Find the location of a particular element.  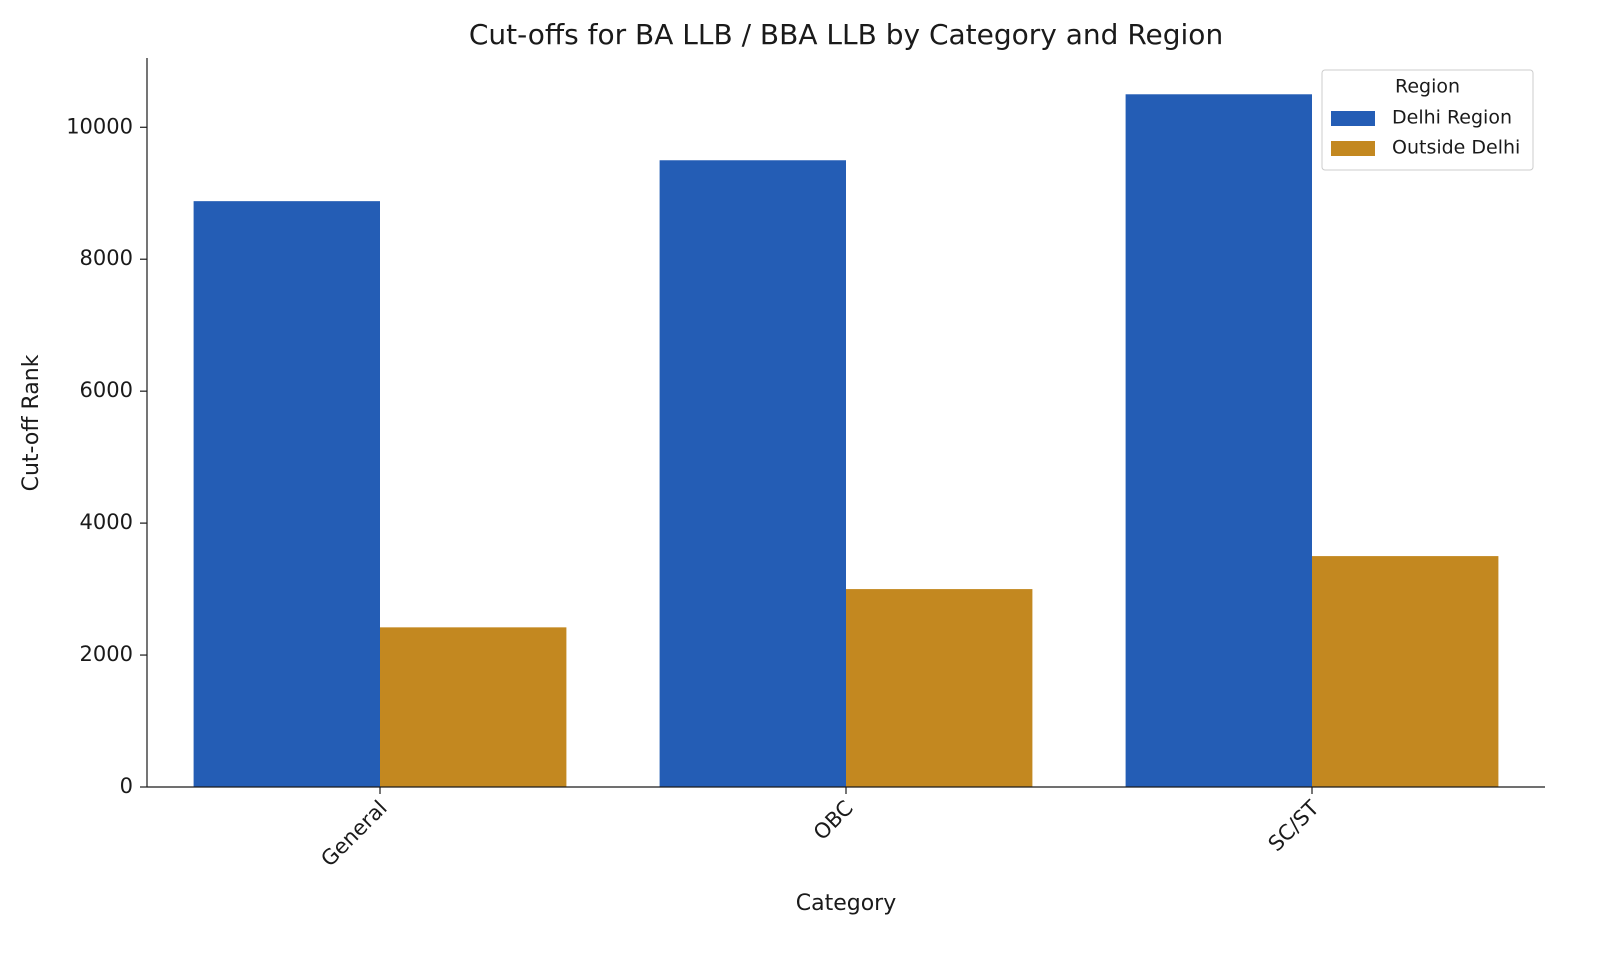

y-tick-label: 0 is located at coordinates (126, 786).